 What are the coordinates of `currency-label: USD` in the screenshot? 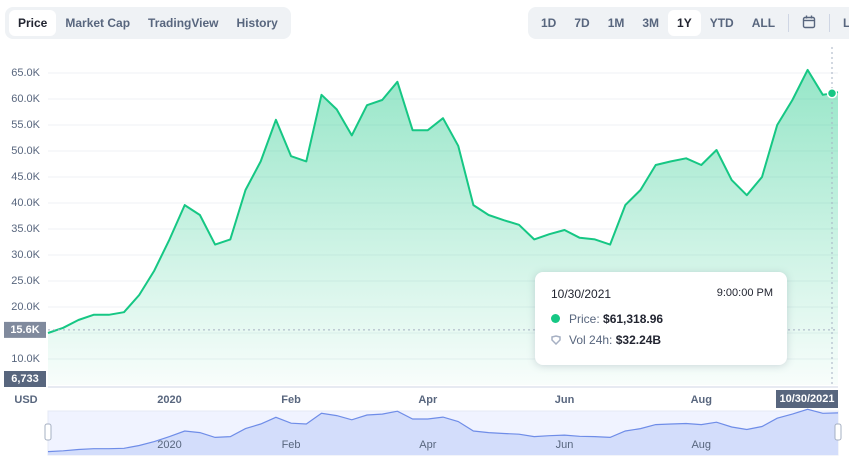 It's located at (25, 400).